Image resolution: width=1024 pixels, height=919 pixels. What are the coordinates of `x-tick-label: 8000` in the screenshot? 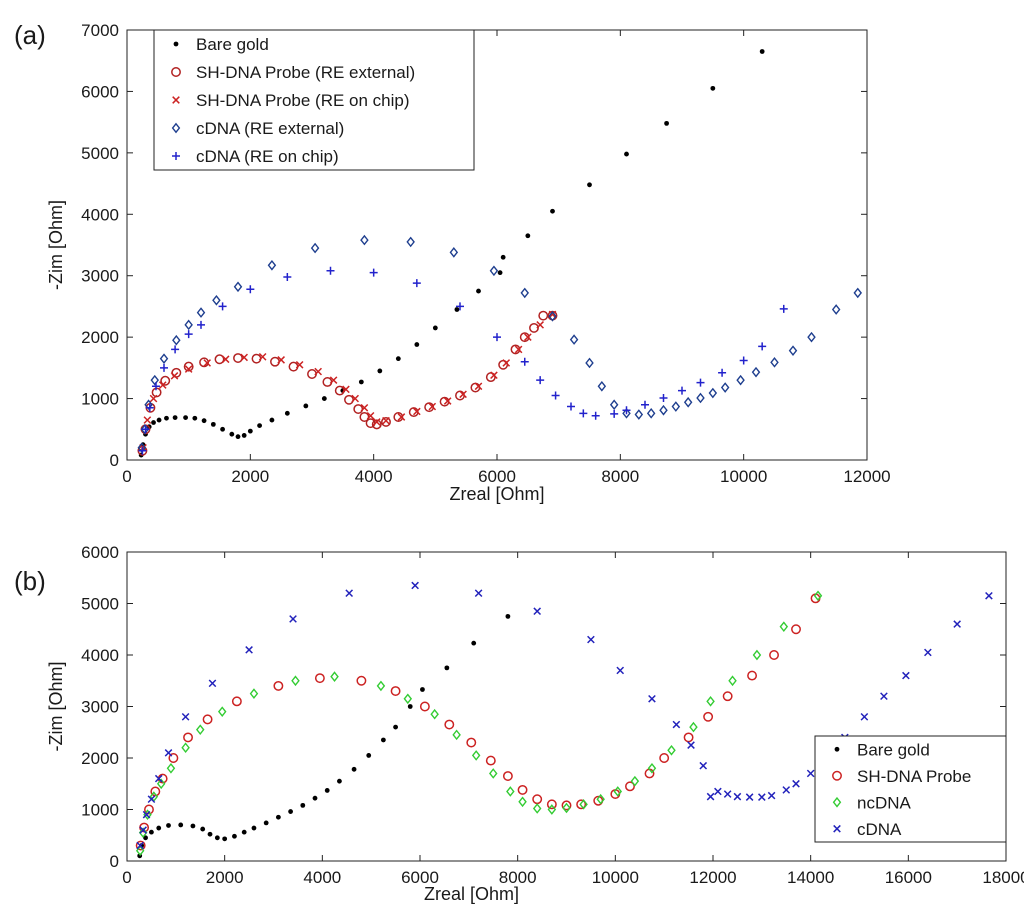 It's located at (620, 476).